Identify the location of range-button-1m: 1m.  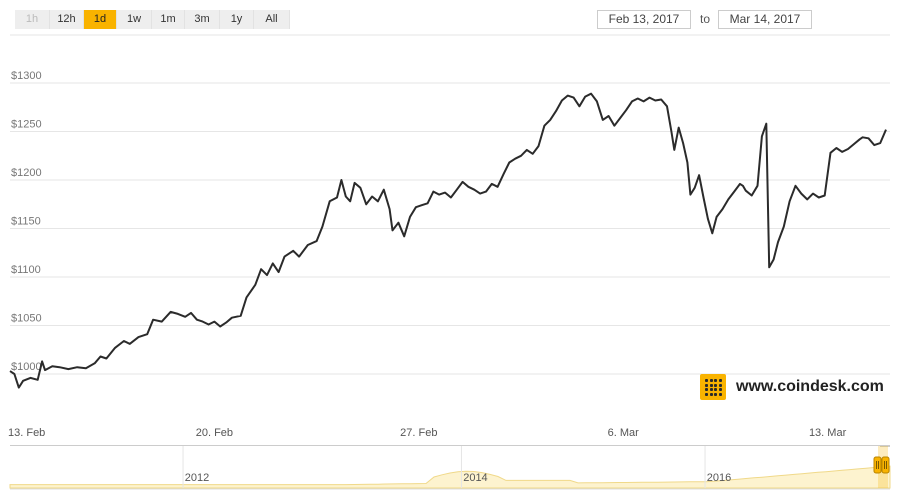
(168, 19).